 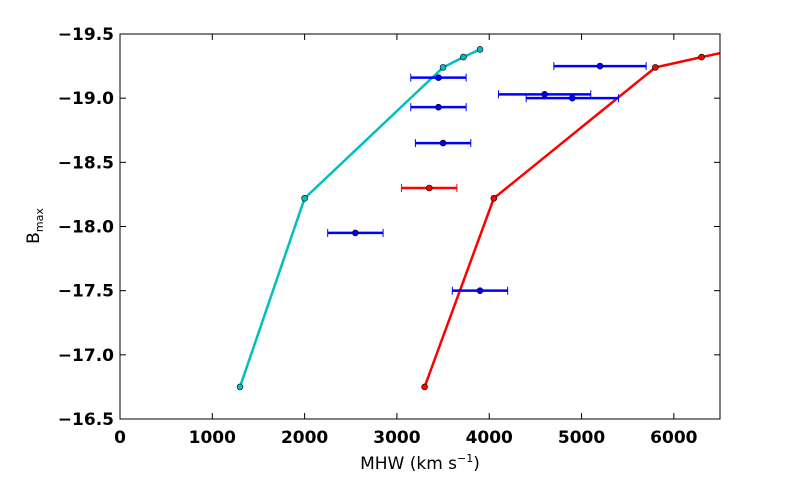 I want to click on x-tick-label-5: 5000, so click(x=581, y=438).